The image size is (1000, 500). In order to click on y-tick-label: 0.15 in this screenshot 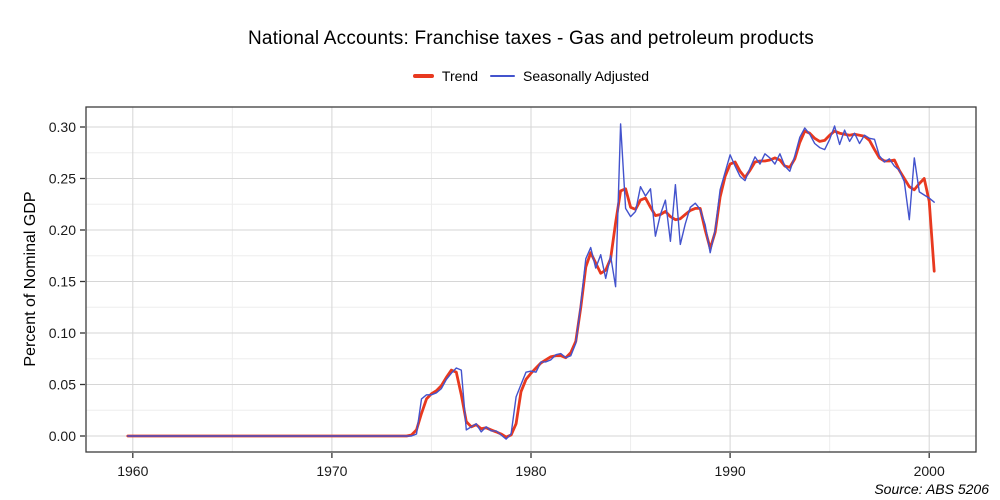, I will do `click(62, 282)`.